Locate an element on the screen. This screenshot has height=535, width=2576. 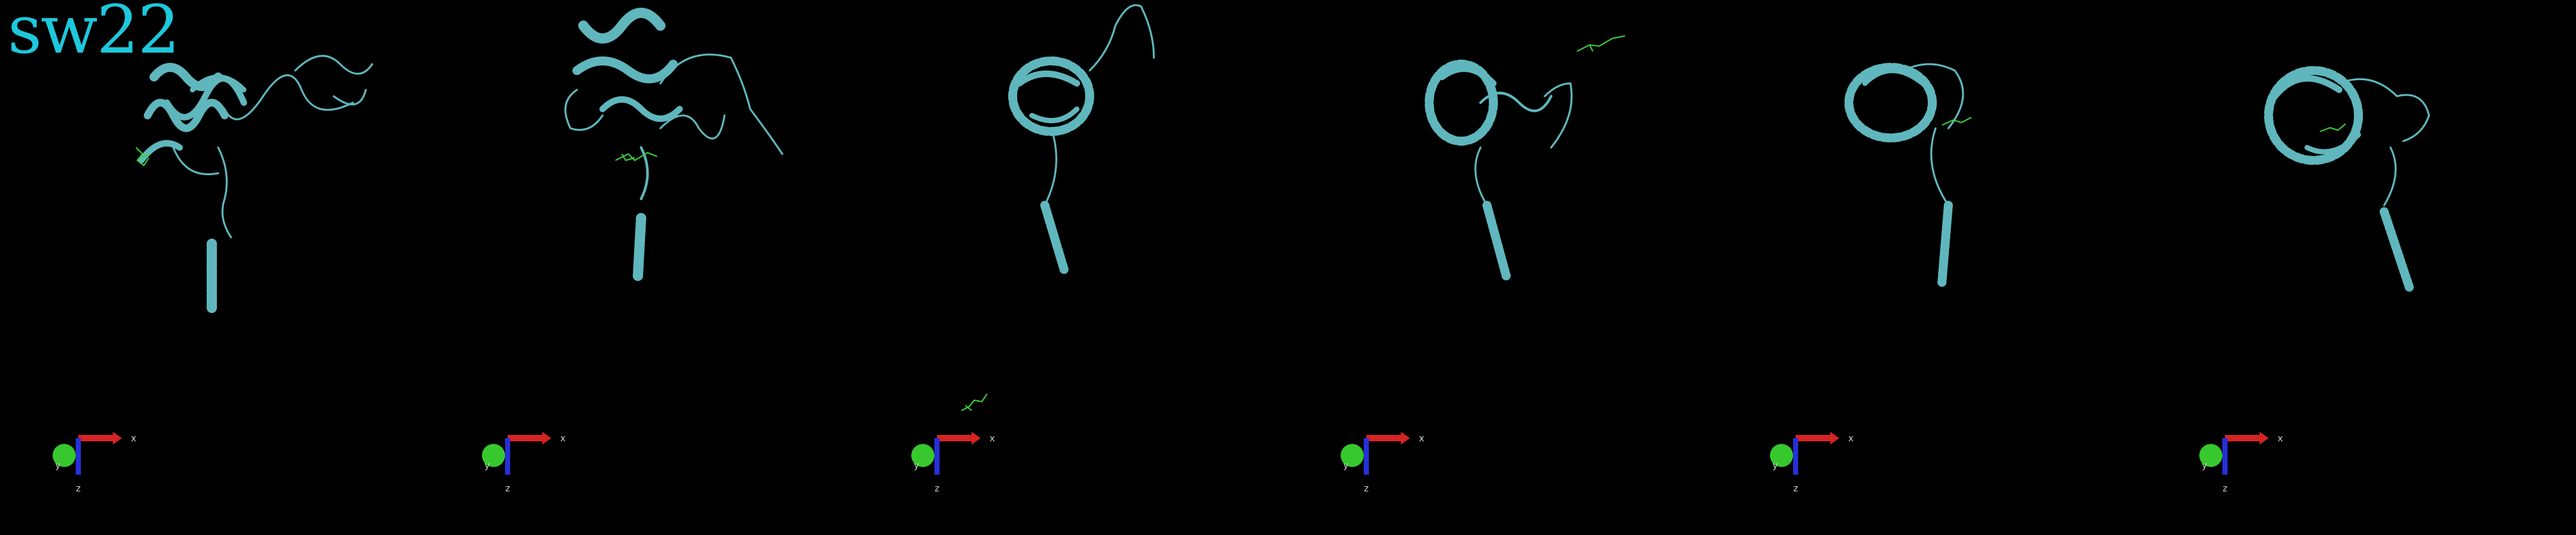
molecule-render-2: x y z is located at coordinates (633, 251).